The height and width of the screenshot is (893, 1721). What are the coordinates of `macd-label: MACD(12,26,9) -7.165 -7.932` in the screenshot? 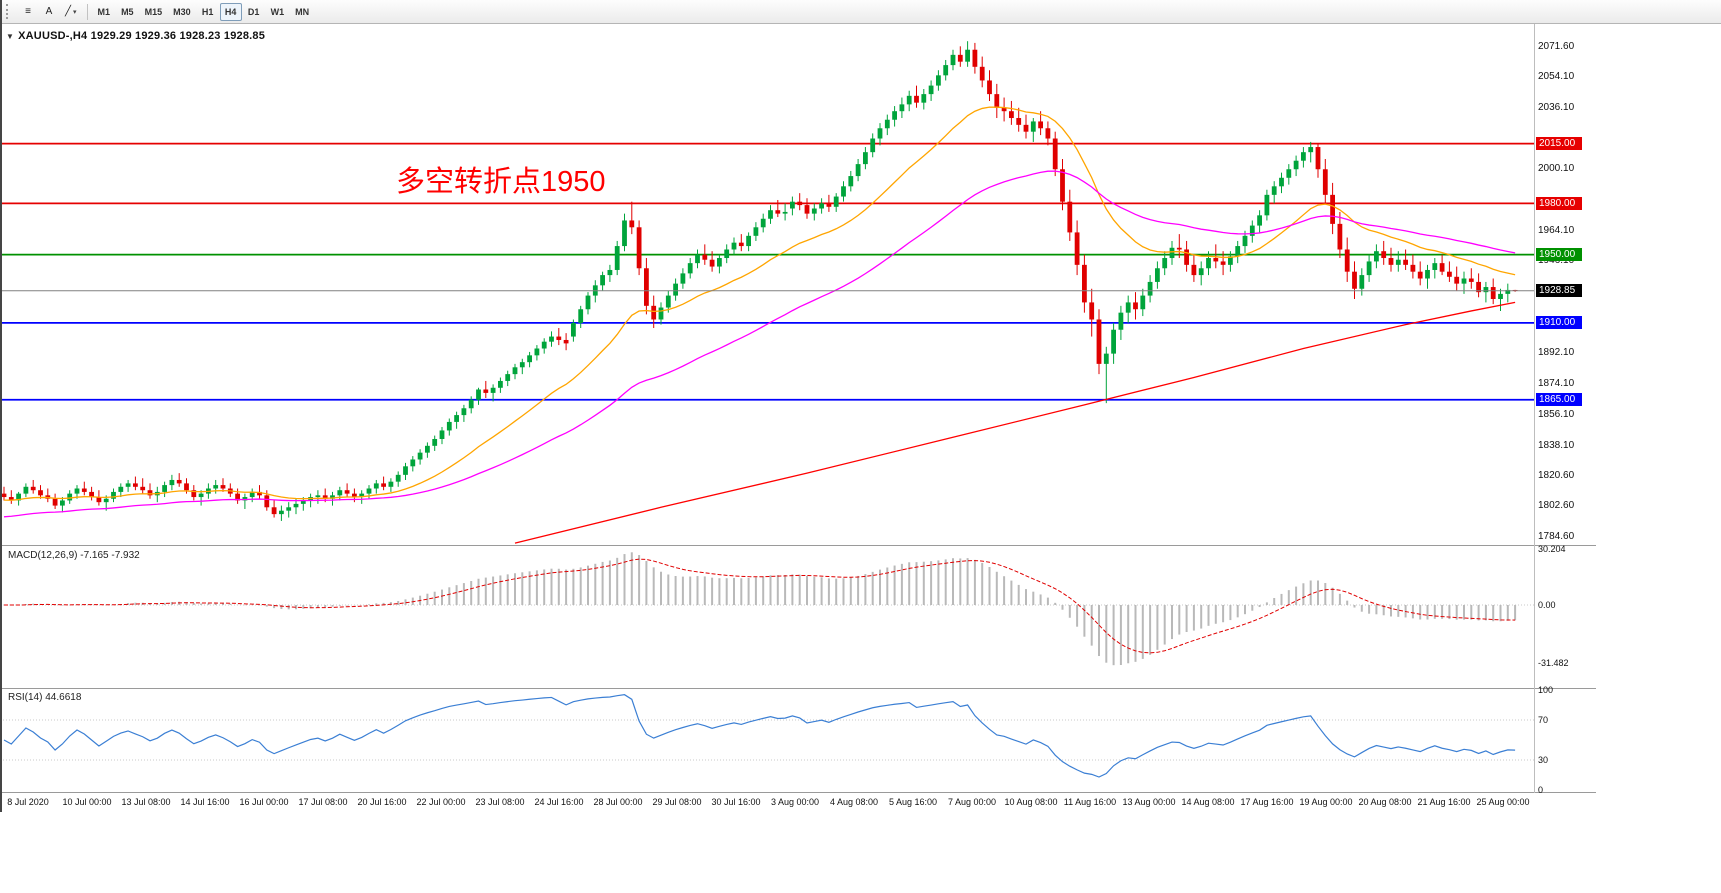 It's located at (74, 555).